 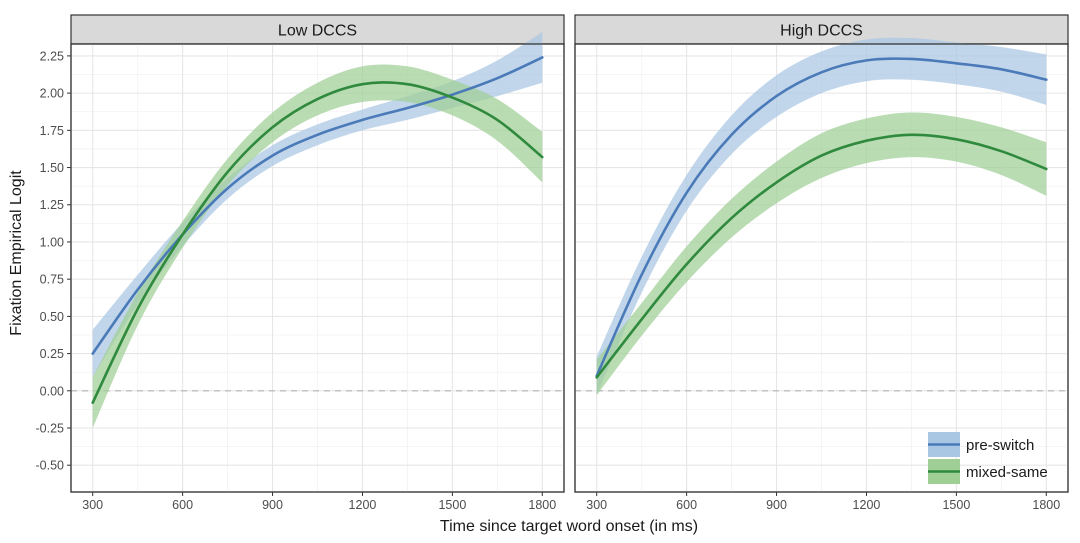 What do you see at coordinates (52, 317) in the screenshot?
I see `y-tick-label: 0.50` at bounding box center [52, 317].